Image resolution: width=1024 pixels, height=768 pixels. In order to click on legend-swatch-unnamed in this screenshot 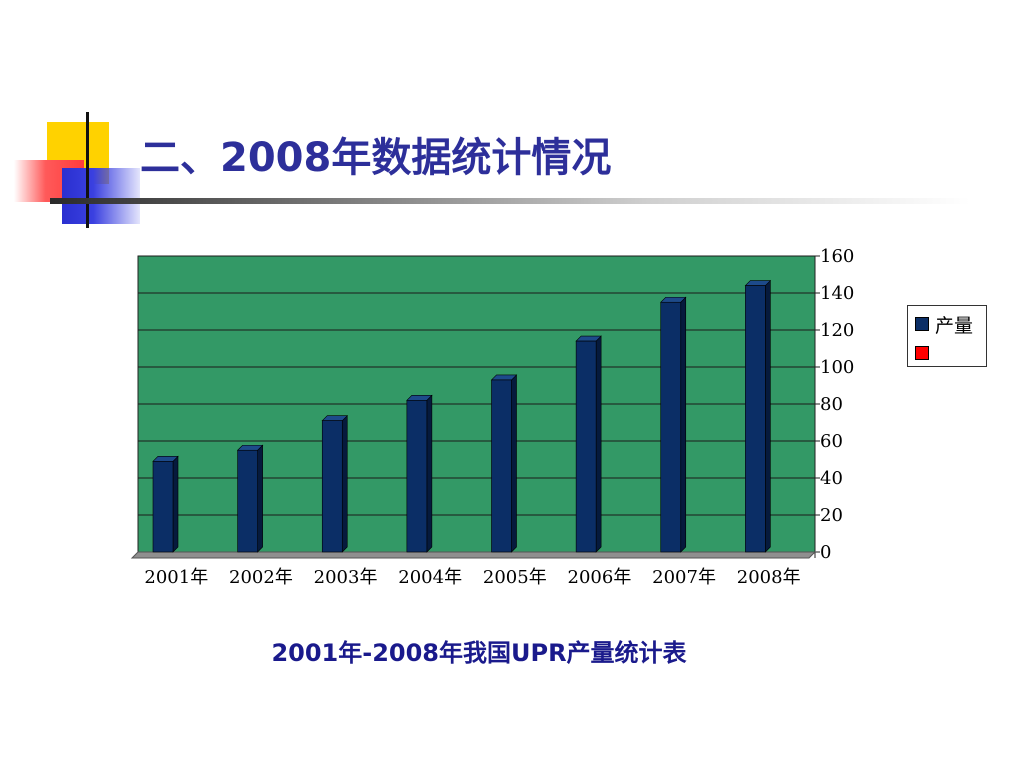, I will do `click(922, 353)`.